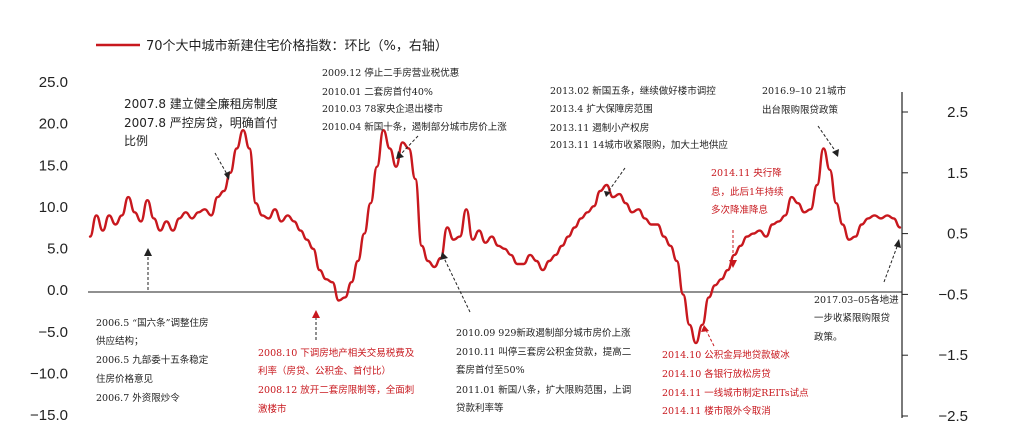 The image size is (1024, 438). What do you see at coordinates (49, 415) in the screenshot?
I see `left-tick-label: −15.0` at bounding box center [49, 415].